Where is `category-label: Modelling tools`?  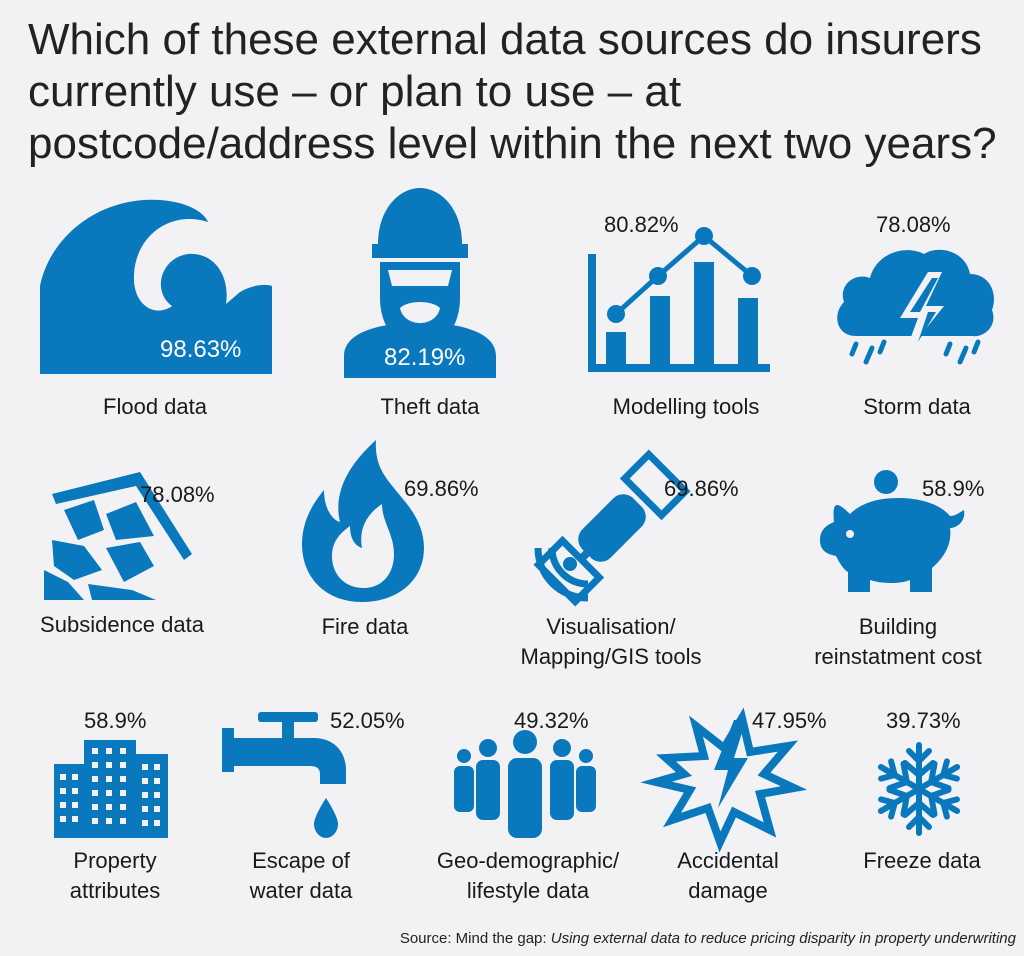
category-label: Modelling tools is located at coordinates (686, 406).